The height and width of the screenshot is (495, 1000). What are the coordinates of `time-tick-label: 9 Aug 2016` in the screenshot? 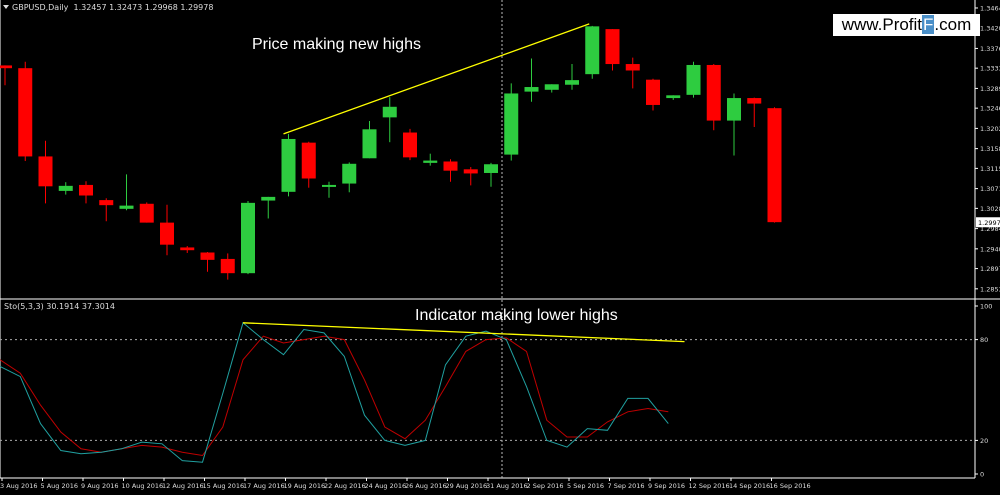 It's located at (100, 486).